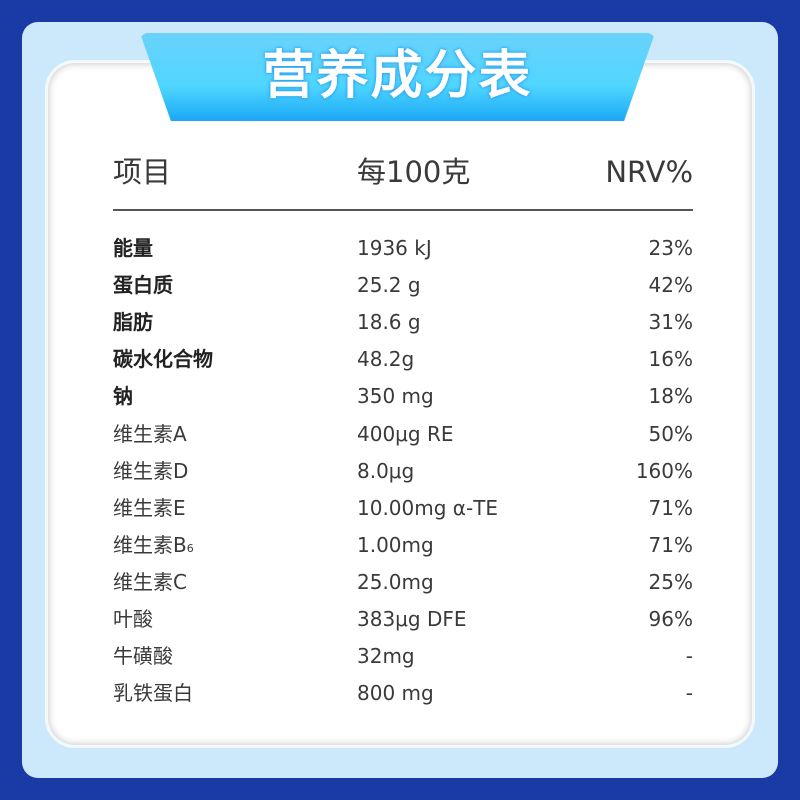  Describe the element at coordinates (153, 544) in the screenshot. I see `nutrient-name: 维生素B6` at that location.